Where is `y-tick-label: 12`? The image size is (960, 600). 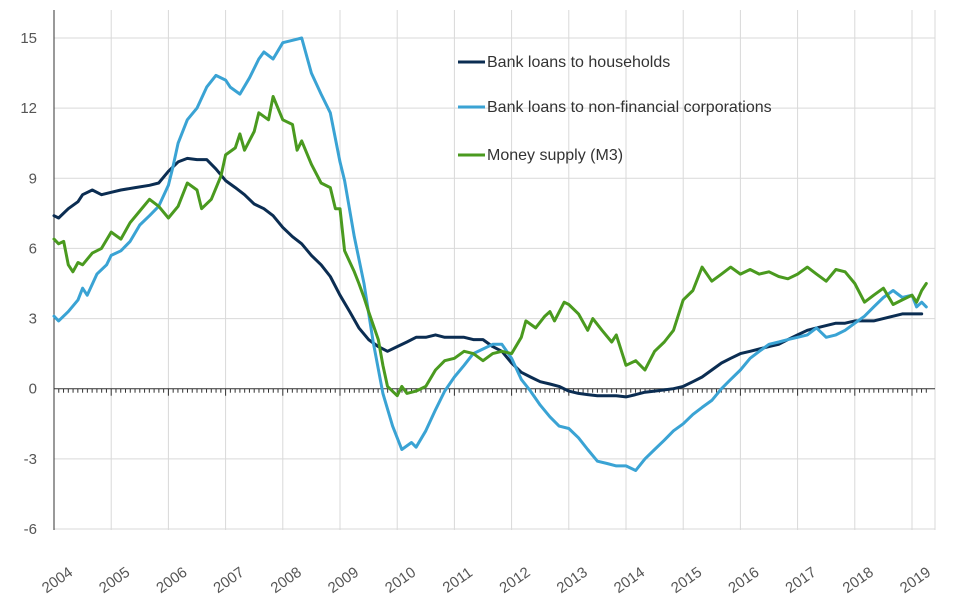
y-tick-label: 12 is located at coordinates (28, 108).